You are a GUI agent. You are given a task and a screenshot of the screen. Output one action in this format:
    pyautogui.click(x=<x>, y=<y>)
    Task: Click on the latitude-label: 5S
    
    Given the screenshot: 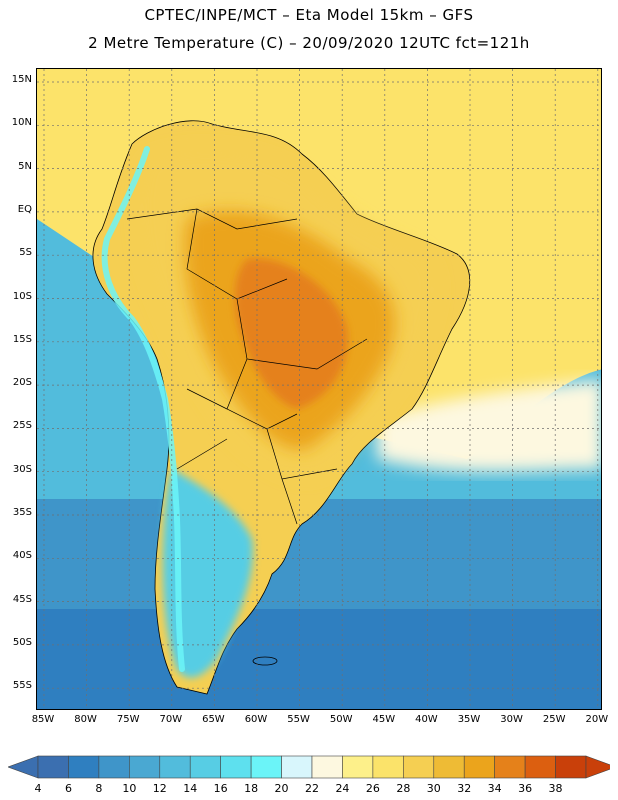 What is the action you would take?
    pyautogui.click(x=25, y=253)
    